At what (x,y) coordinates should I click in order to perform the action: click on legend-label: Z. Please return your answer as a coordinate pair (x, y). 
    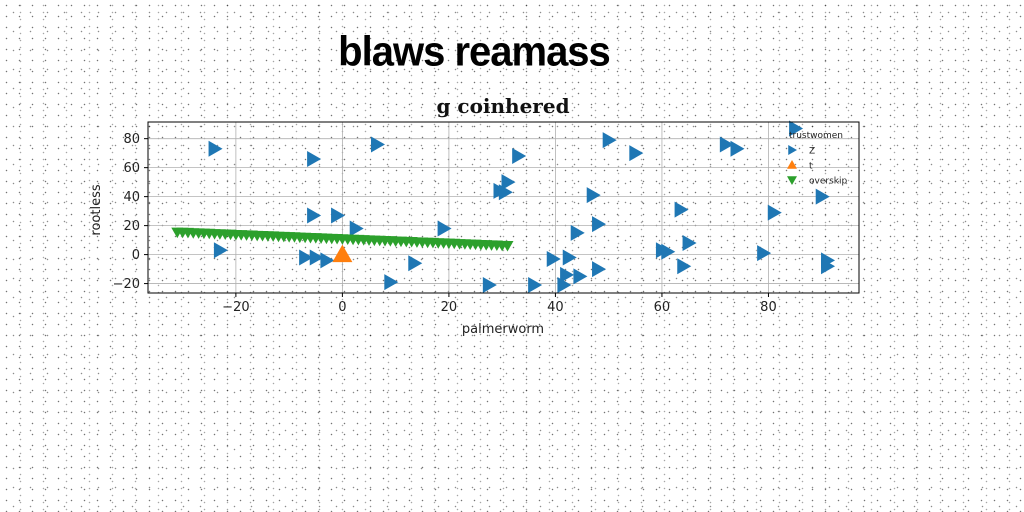
    Looking at the image, I should click on (812, 152).